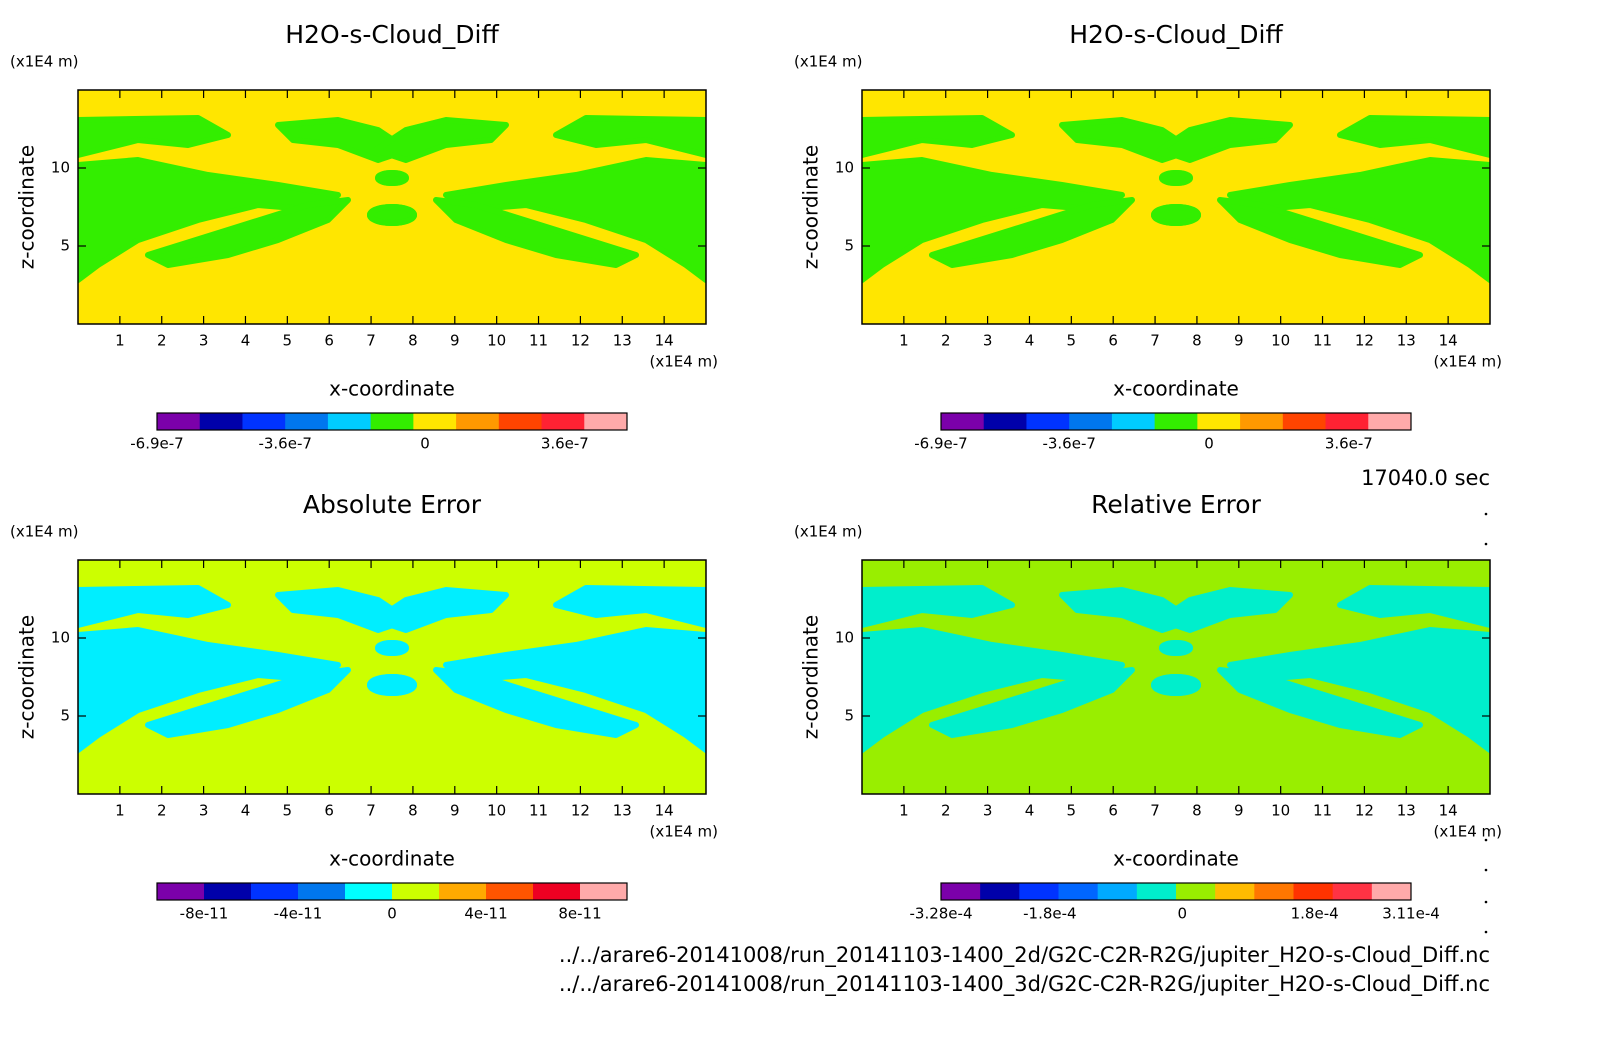  I want to click on time-label: 17040.0 sec, so click(1425, 478).